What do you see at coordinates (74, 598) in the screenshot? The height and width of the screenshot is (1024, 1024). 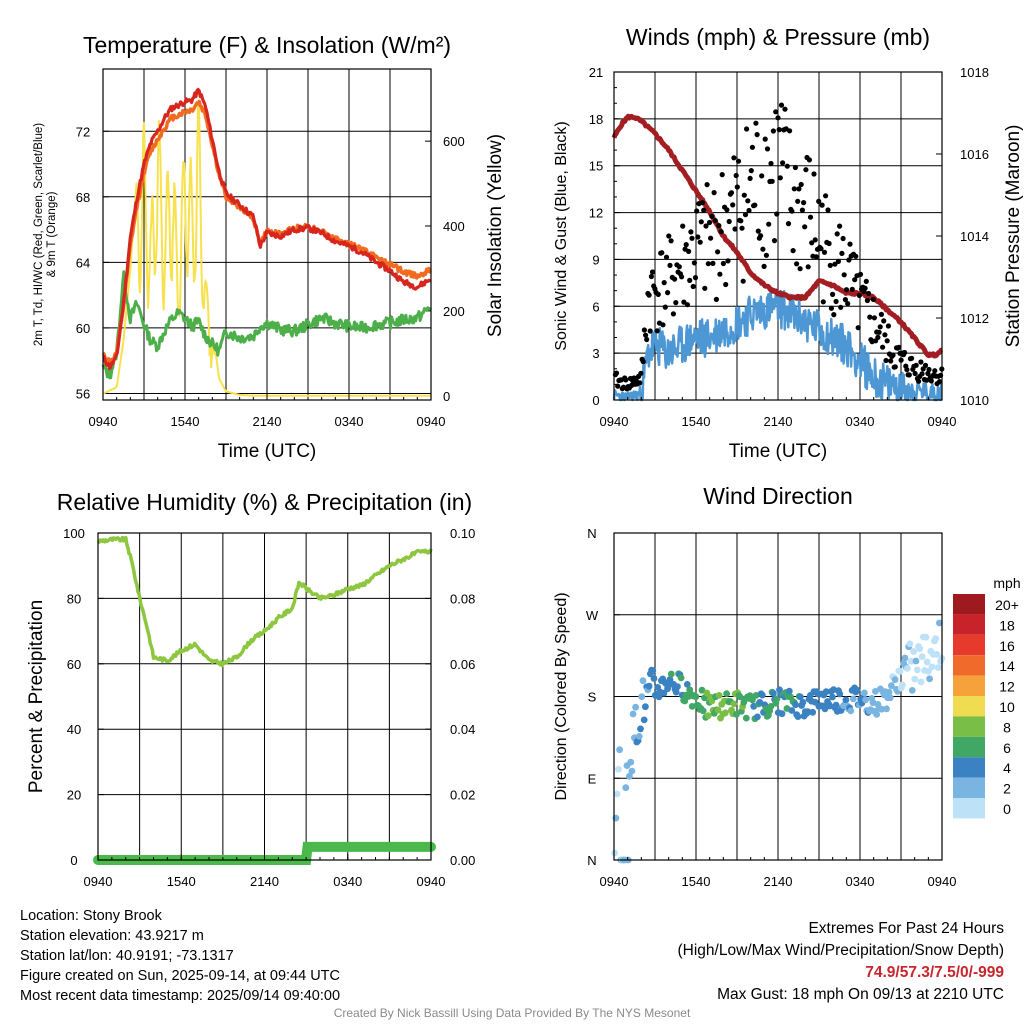 I see `y-left-tick-label: 80` at bounding box center [74, 598].